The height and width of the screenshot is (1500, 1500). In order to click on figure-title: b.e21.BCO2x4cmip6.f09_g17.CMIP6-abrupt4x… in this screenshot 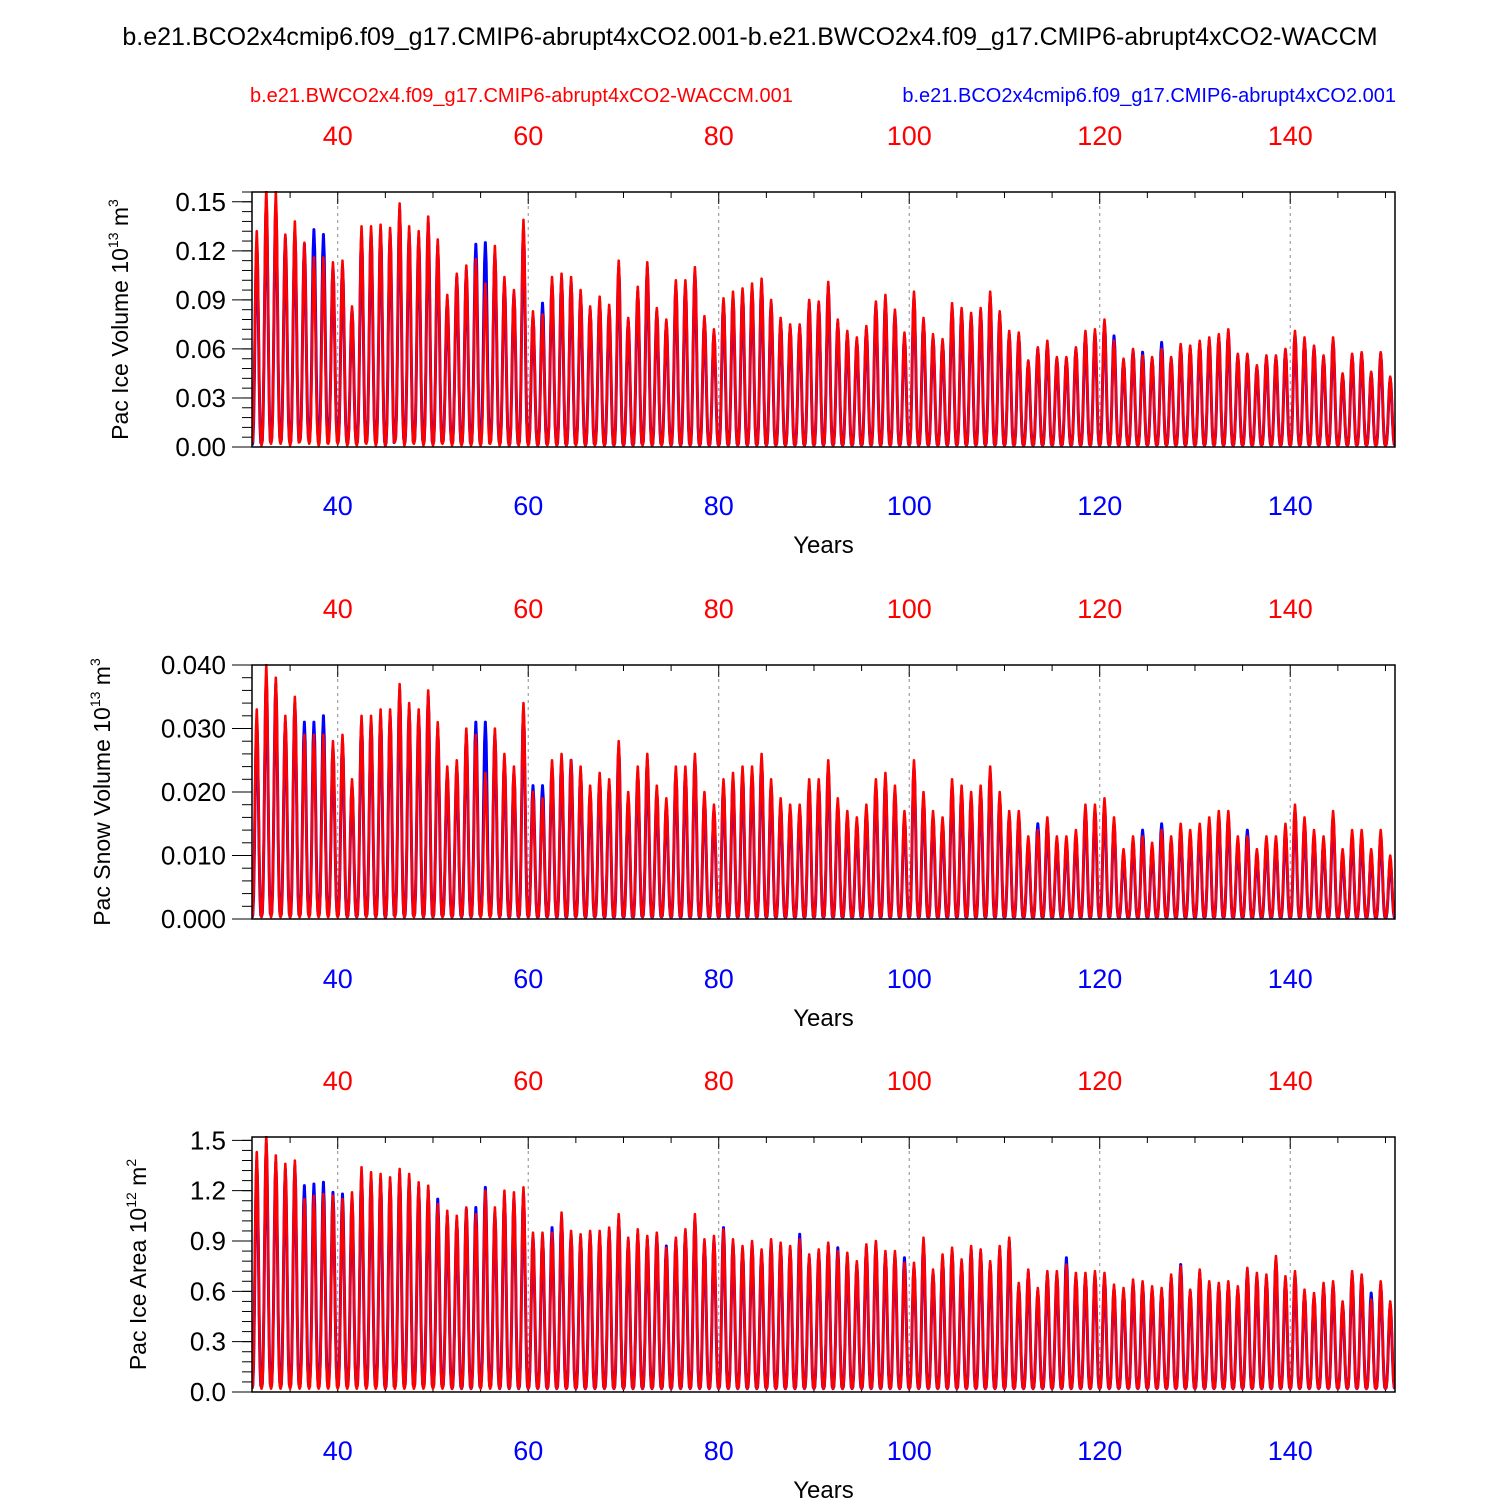, I will do `click(749, 37)`.